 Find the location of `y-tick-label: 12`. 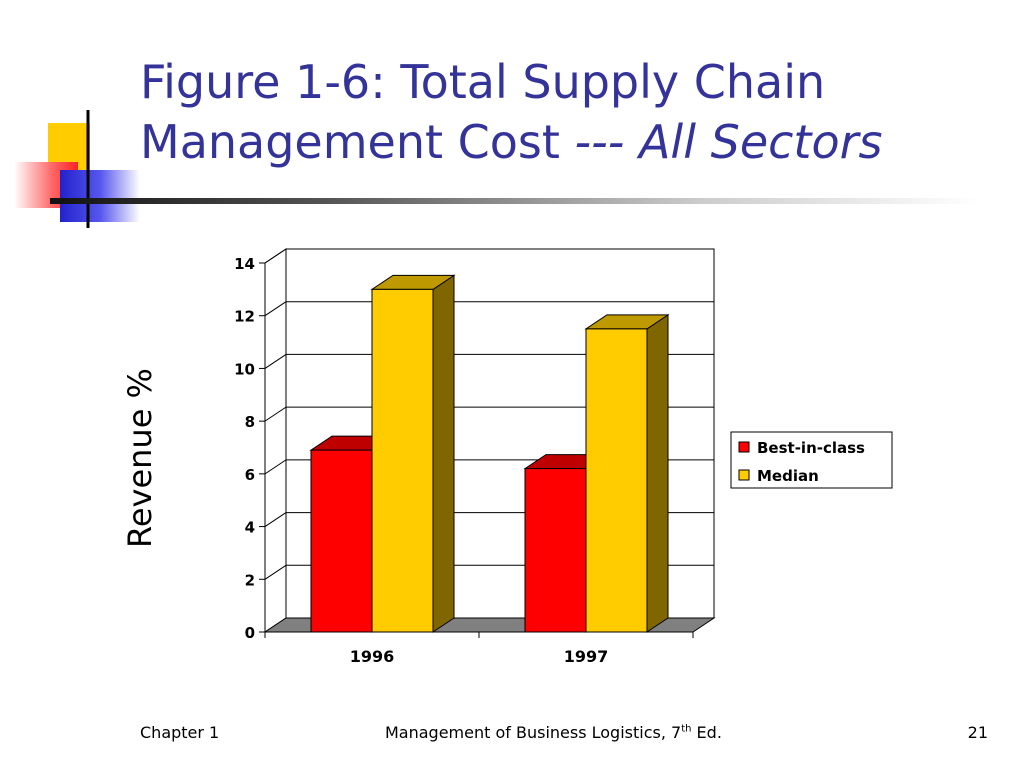

y-tick-label: 12 is located at coordinates (244, 317).